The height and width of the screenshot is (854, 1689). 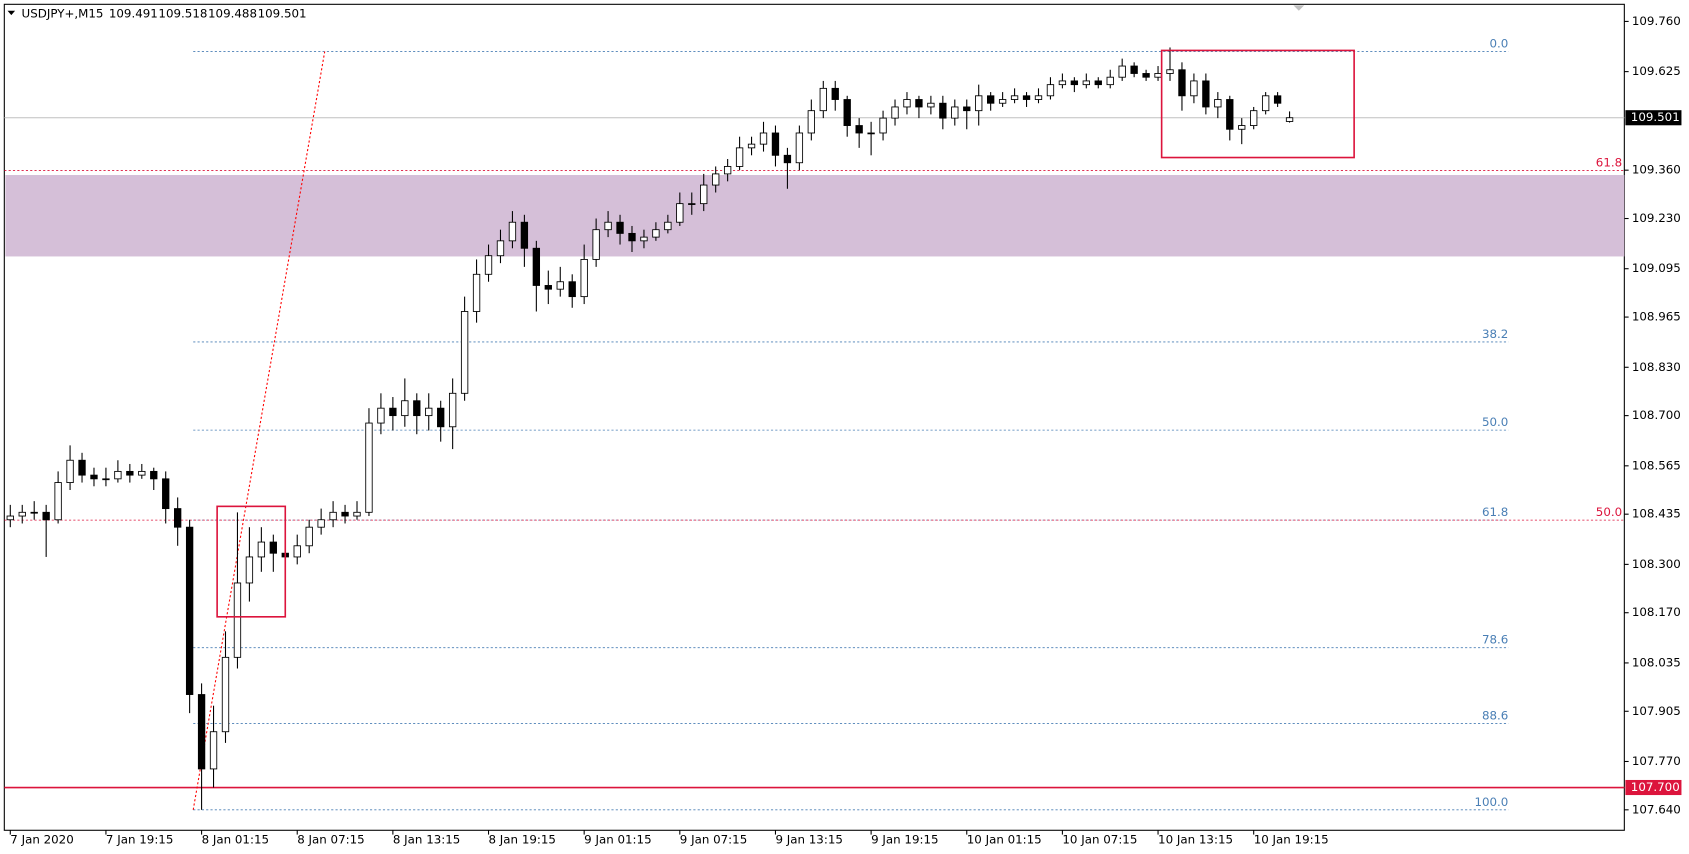 What do you see at coordinates (133, 14) in the screenshot?
I see `header-ohlc: 109.491` at bounding box center [133, 14].